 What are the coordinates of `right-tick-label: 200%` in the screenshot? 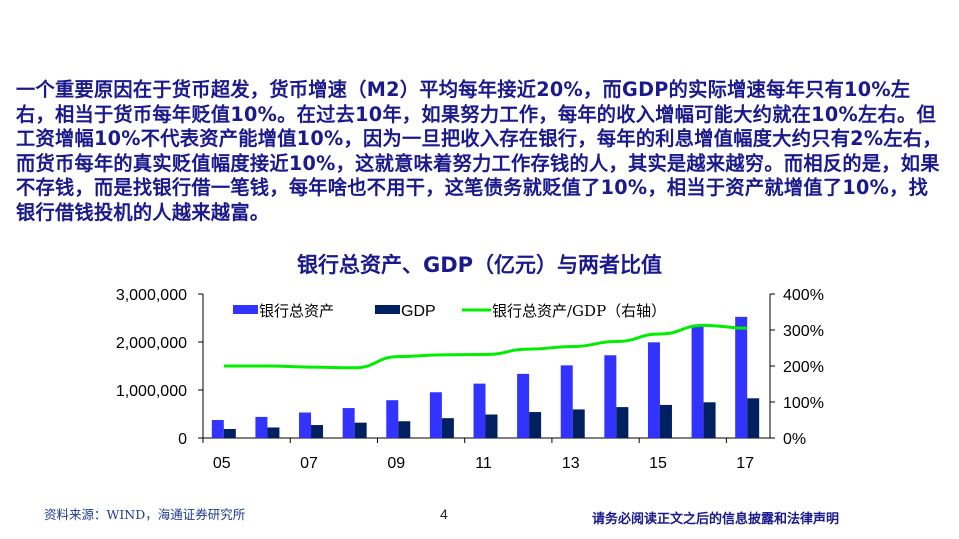 It's located at (803, 367).